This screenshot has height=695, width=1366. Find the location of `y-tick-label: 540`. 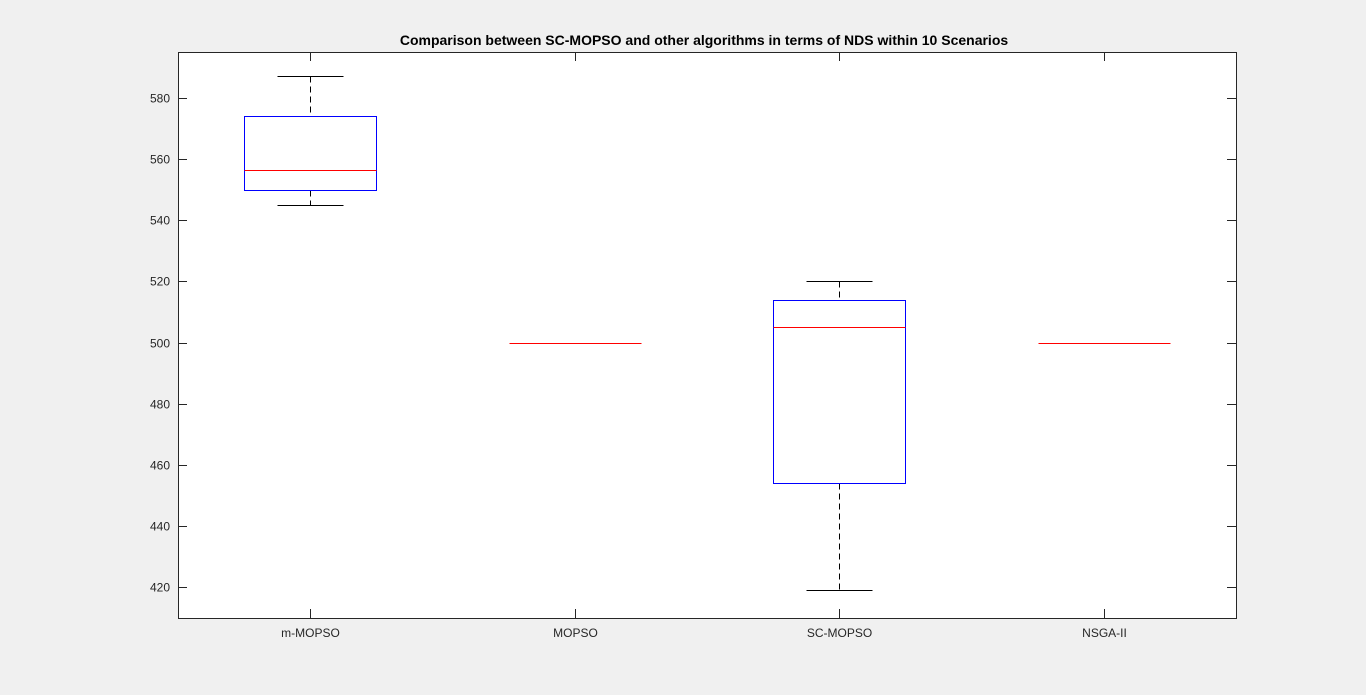

y-tick-label: 540 is located at coordinates (160, 221).